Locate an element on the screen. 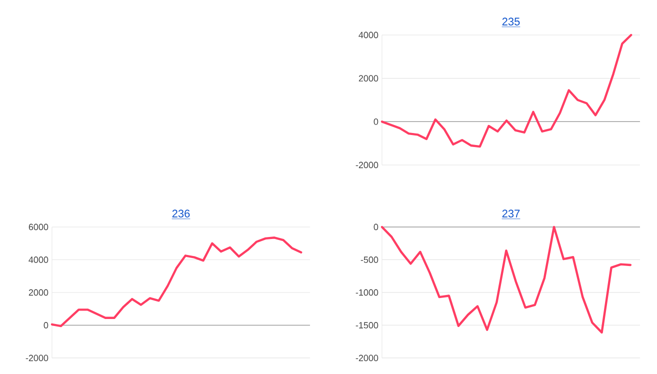  y-tick-label: 6000 is located at coordinates (38, 227).